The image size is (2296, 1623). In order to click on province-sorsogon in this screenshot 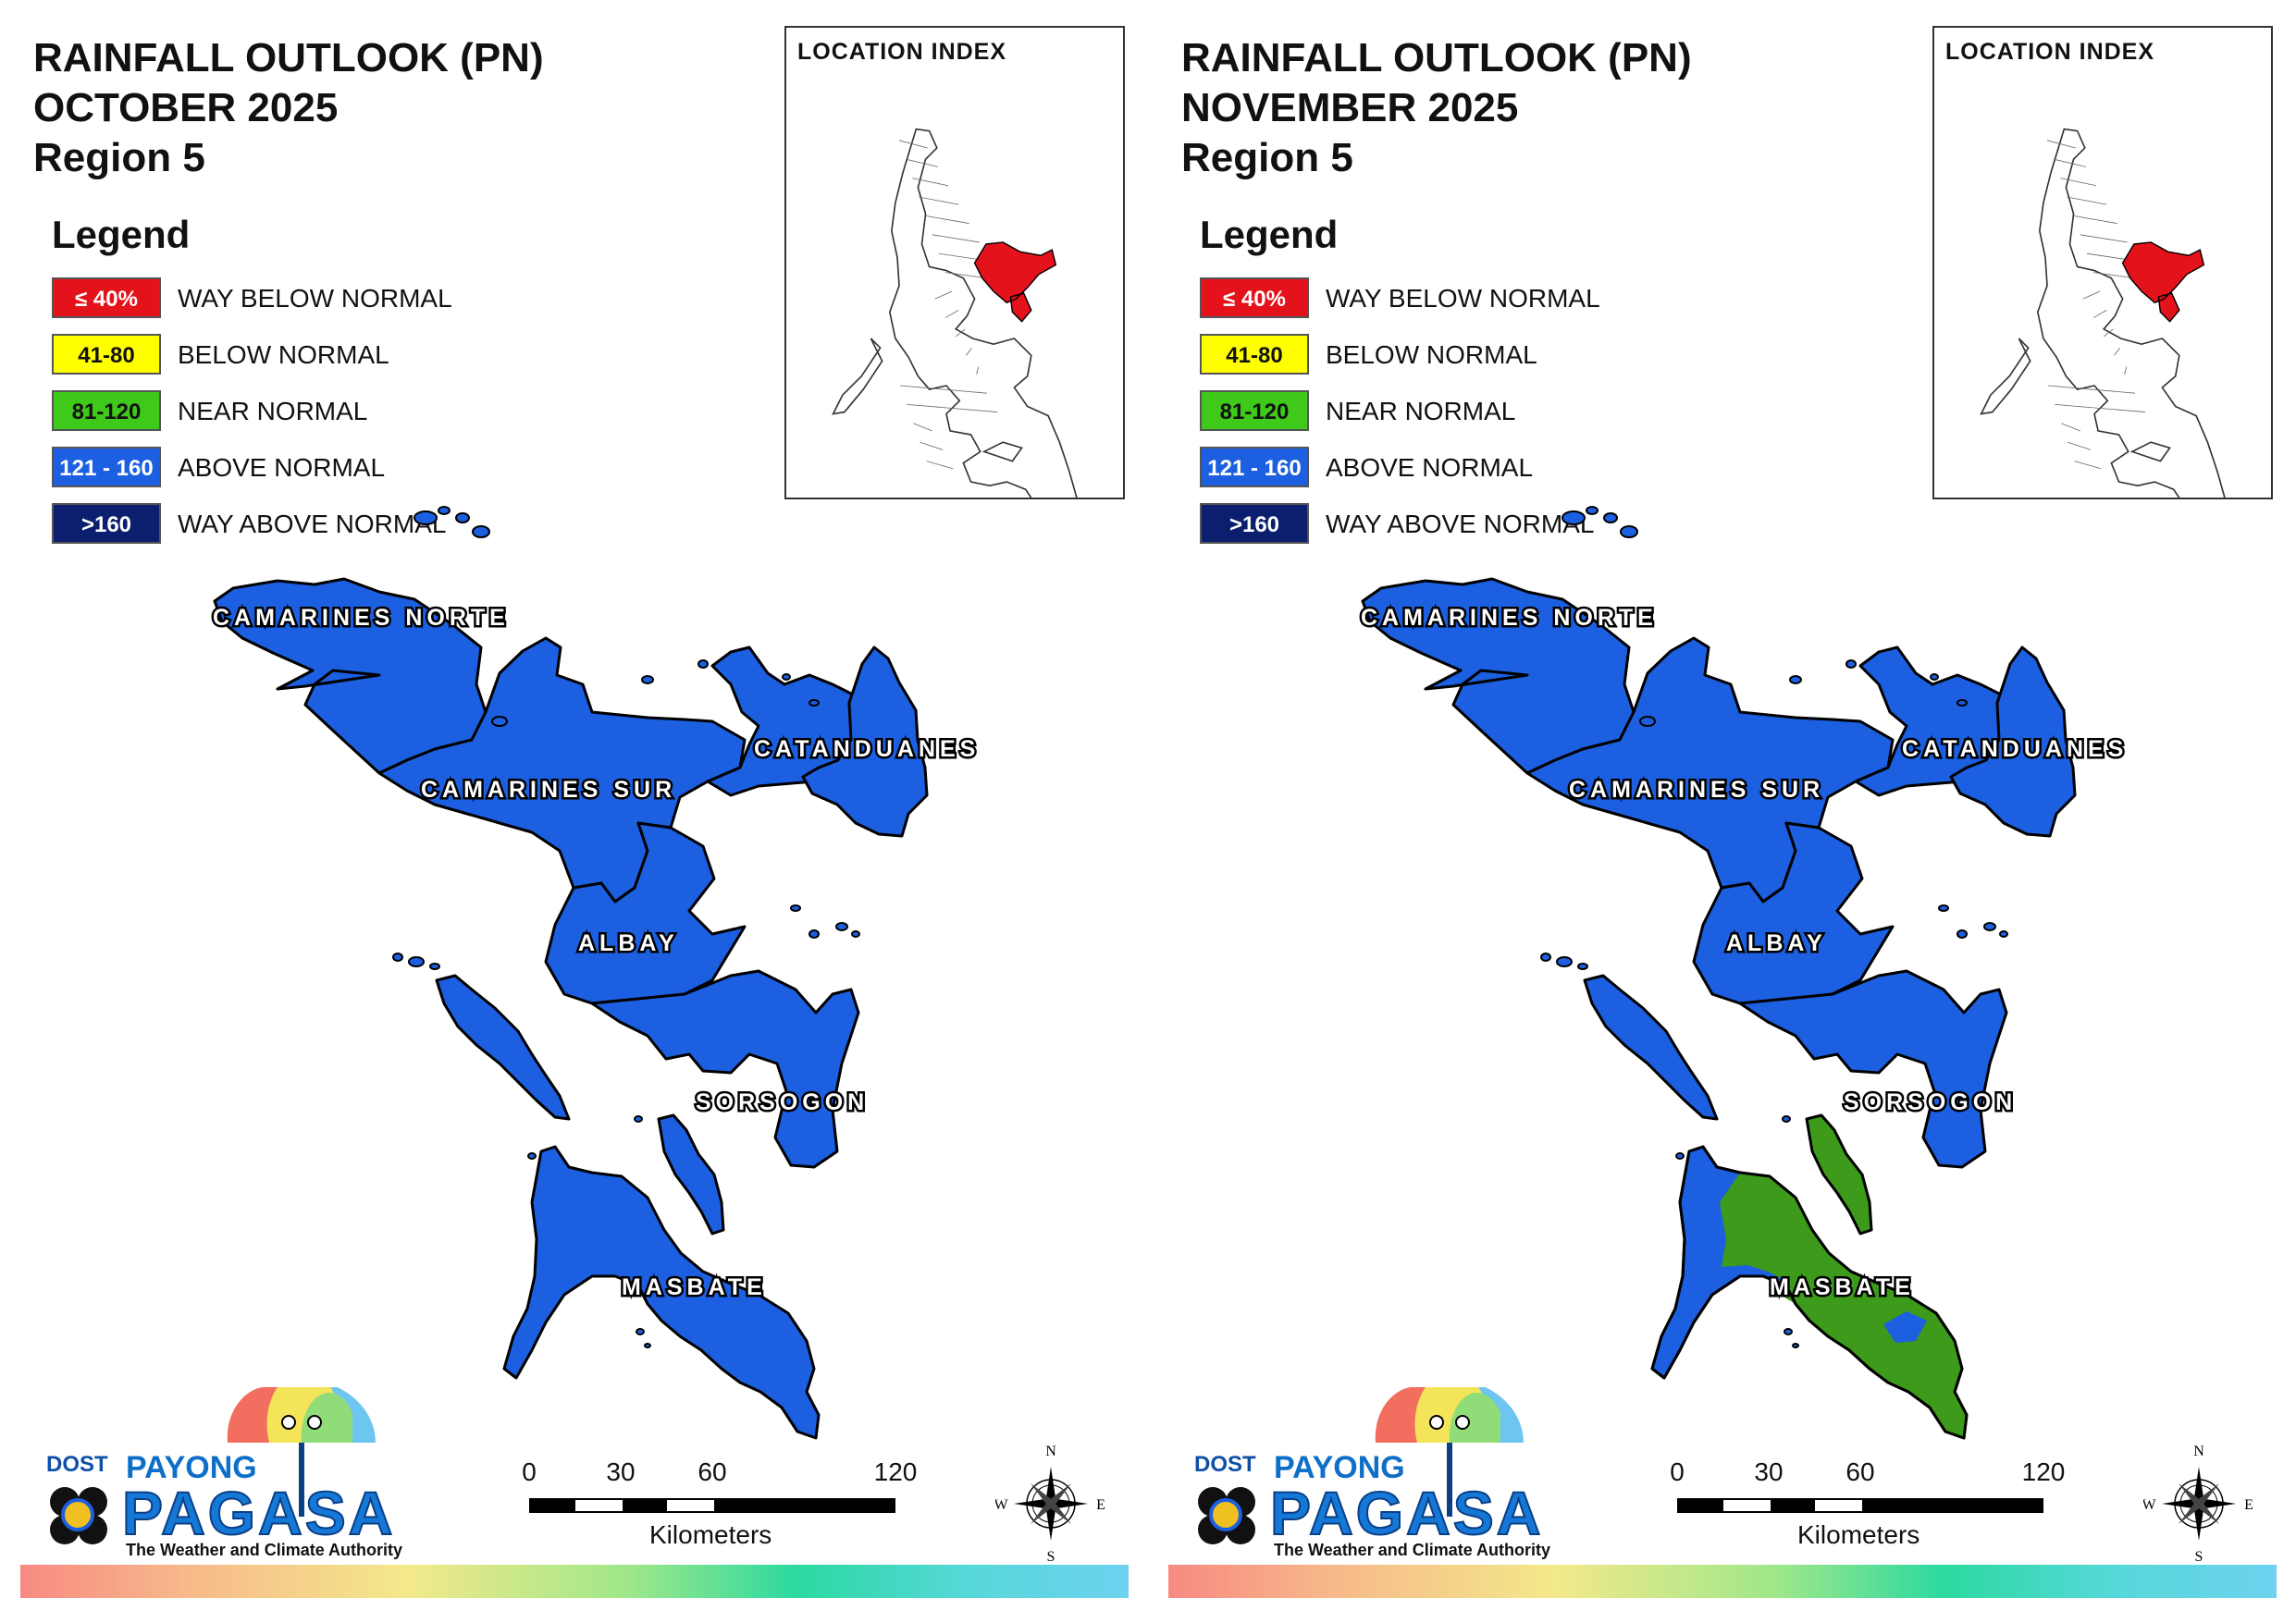, I will do `click(725, 1069)`.